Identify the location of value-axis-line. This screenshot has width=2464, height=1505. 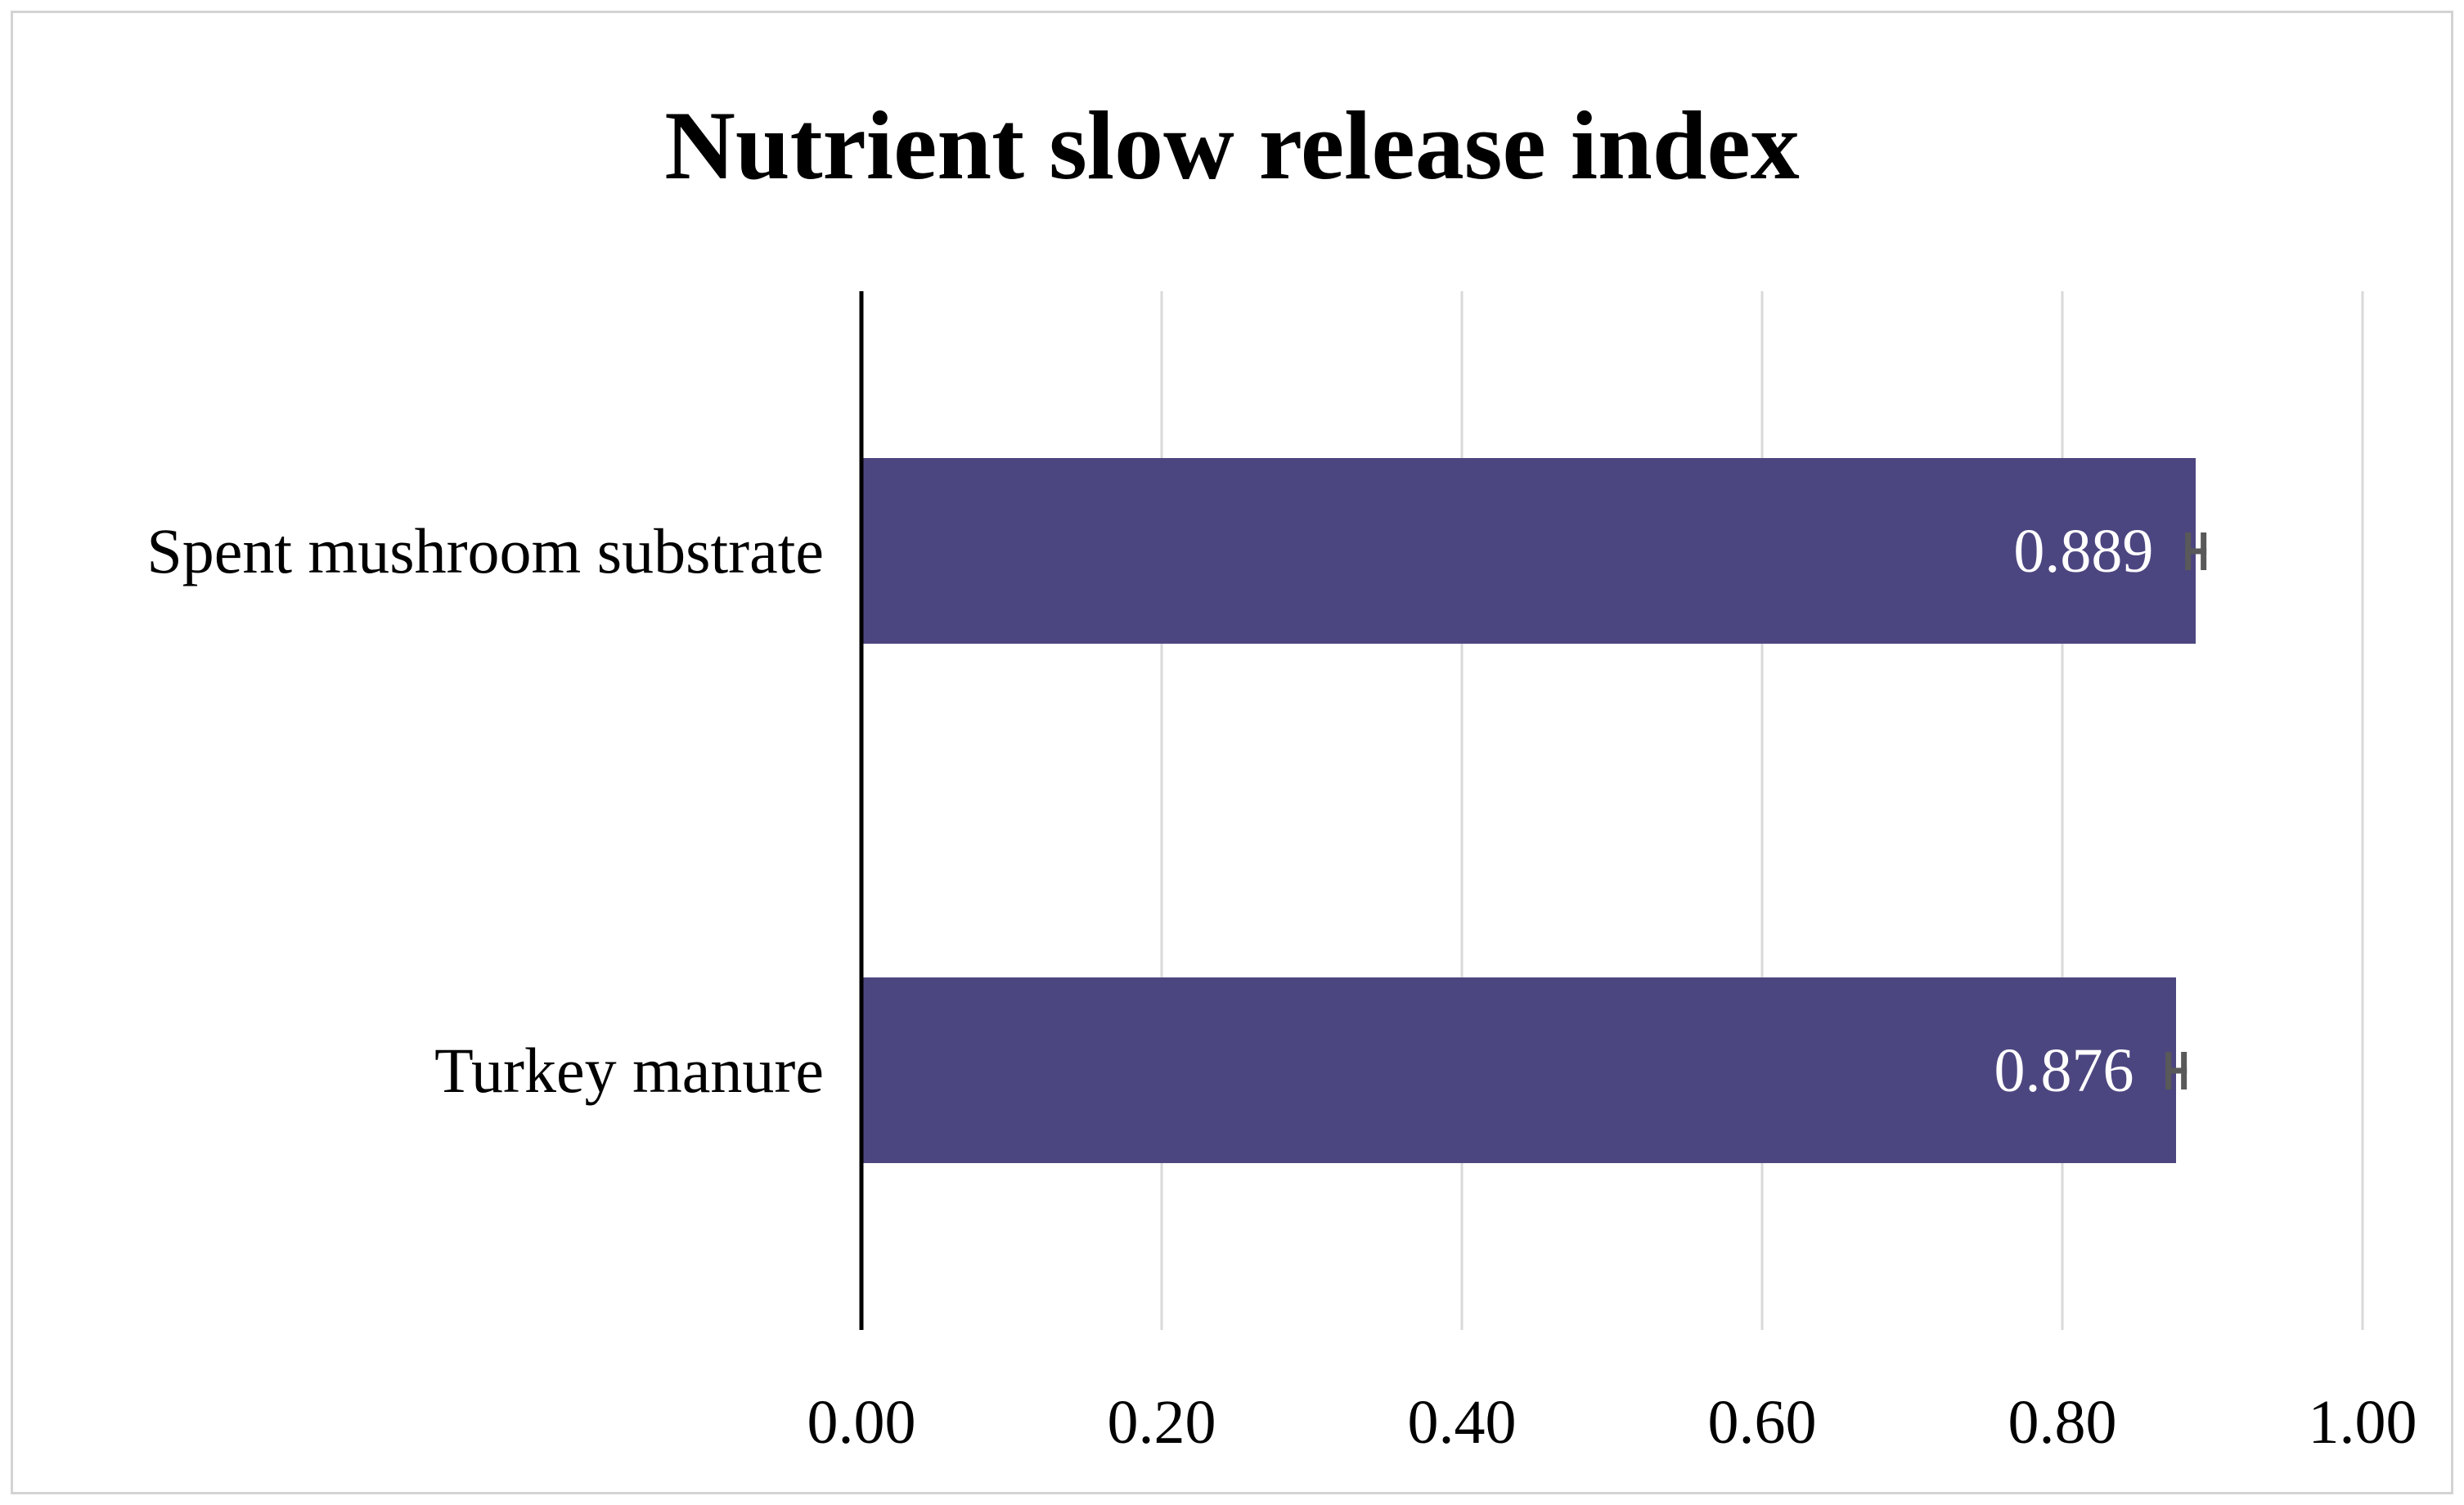
(862, 810).